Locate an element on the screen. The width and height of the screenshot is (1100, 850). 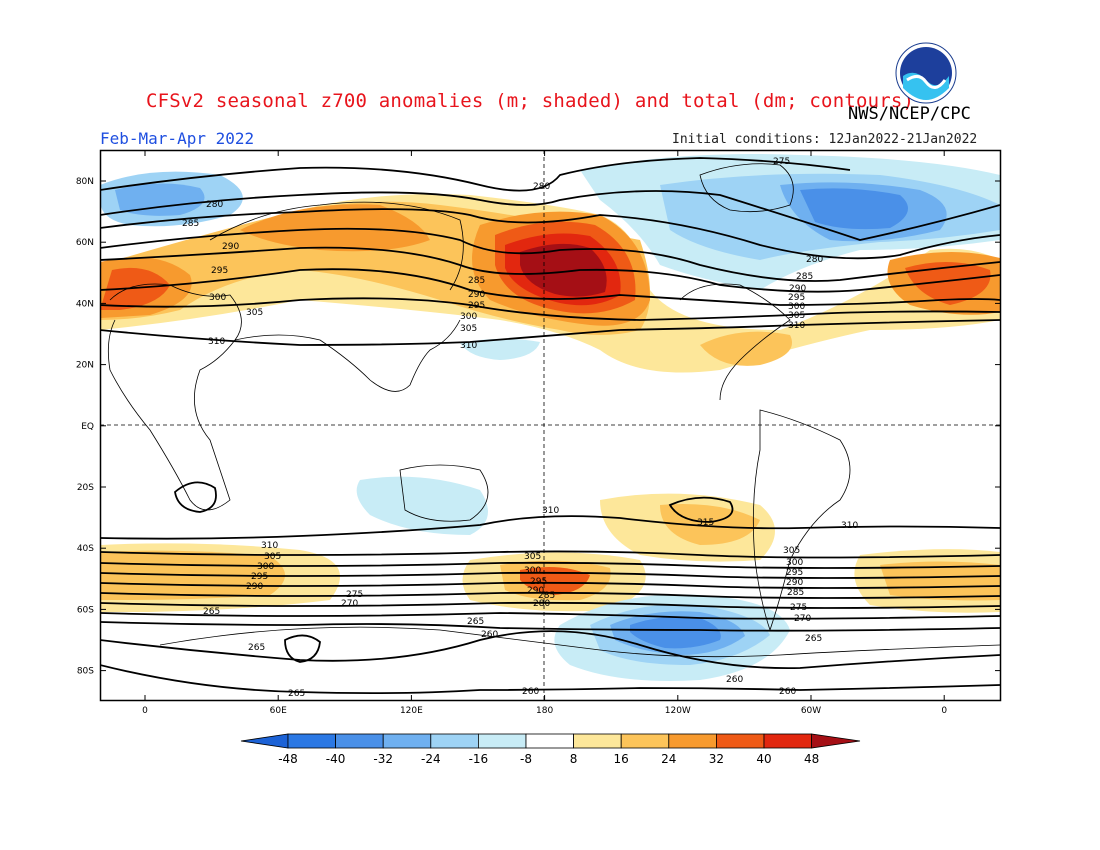
colorbar-tick-label: 40 is located at coordinates (763, 759).